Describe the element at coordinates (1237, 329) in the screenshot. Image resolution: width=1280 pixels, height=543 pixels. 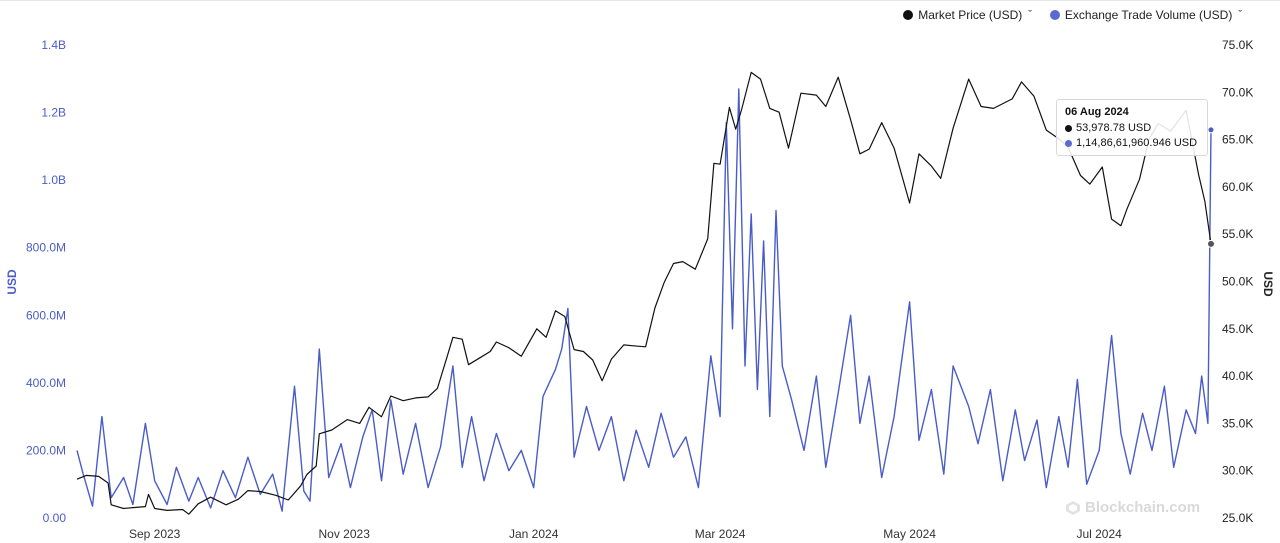
I see `y-right-tick-label: 45.0K` at that location.